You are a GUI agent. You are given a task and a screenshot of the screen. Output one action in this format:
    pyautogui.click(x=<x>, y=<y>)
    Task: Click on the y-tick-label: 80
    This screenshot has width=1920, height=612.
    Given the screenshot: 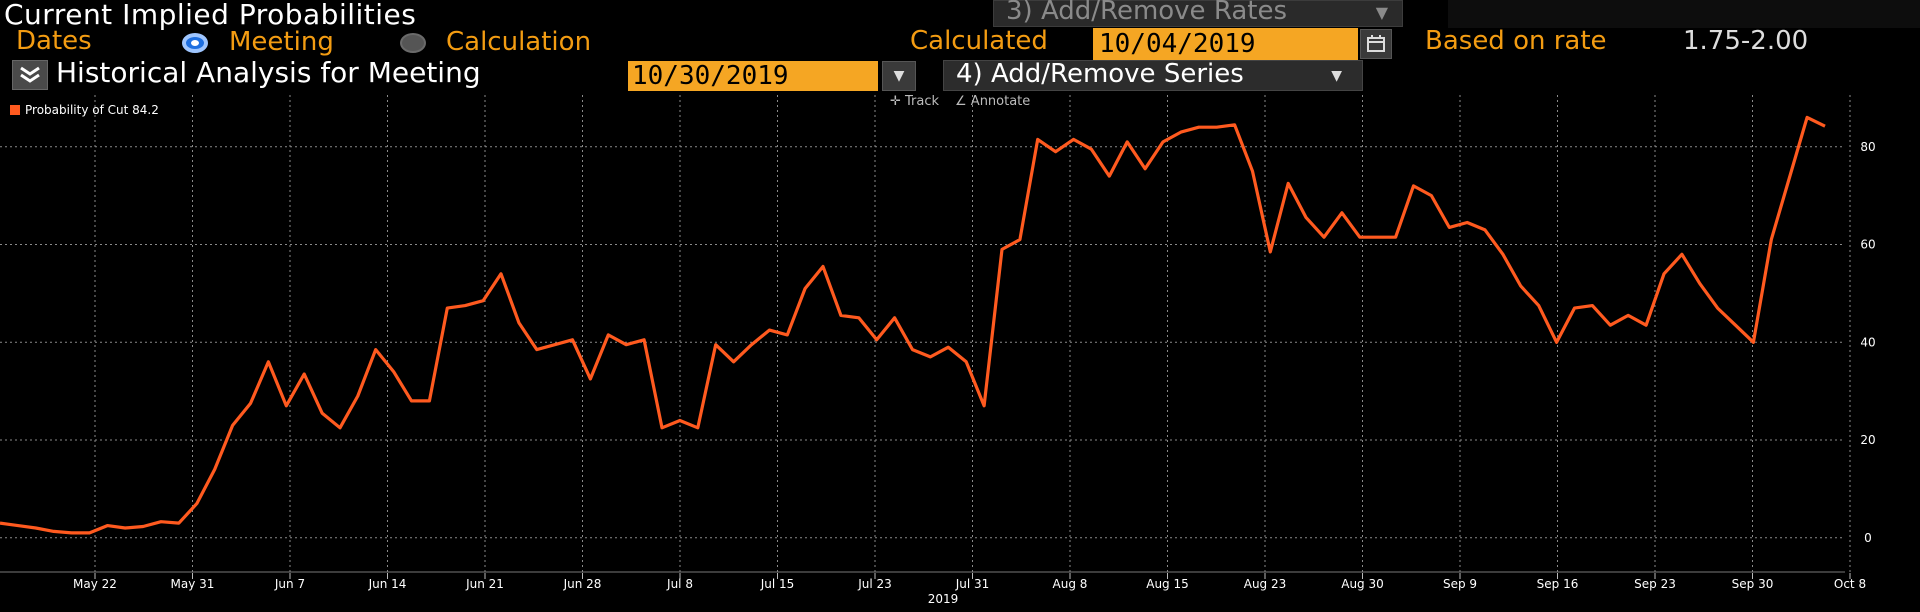 What is the action you would take?
    pyautogui.click(x=1867, y=147)
    